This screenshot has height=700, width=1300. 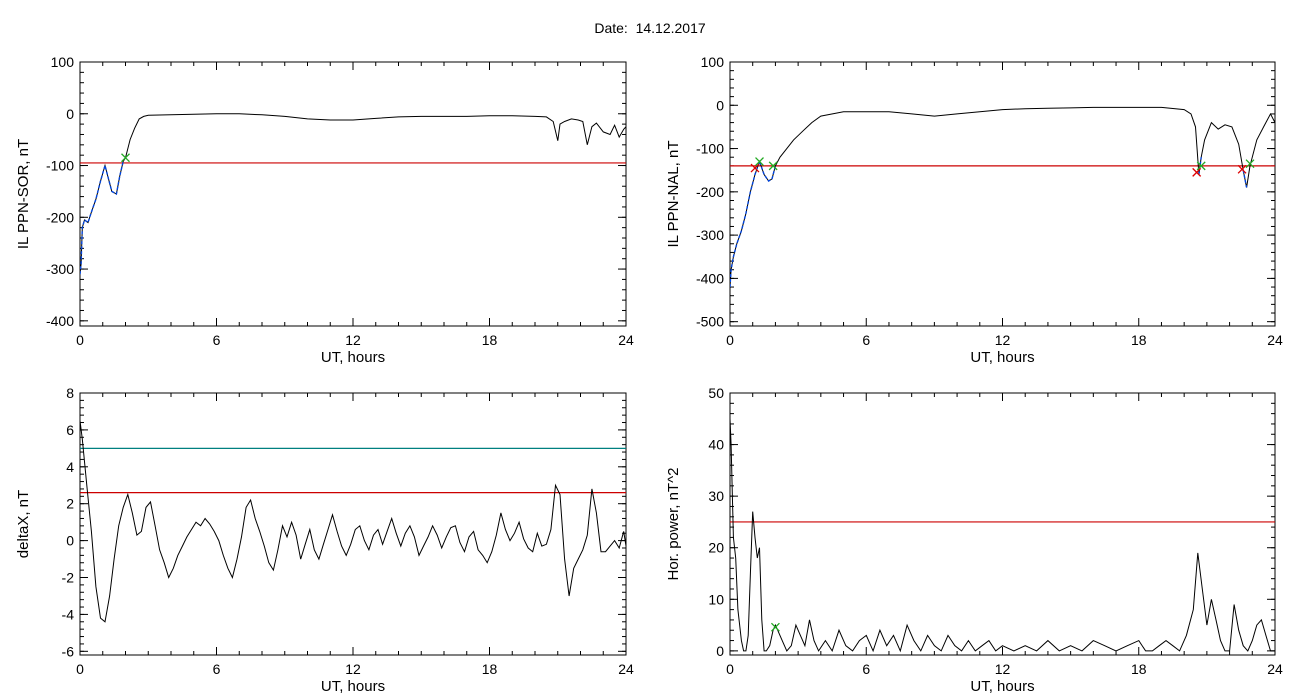 I want to click on y-tick-label: 6, so click(x=70, y=430).